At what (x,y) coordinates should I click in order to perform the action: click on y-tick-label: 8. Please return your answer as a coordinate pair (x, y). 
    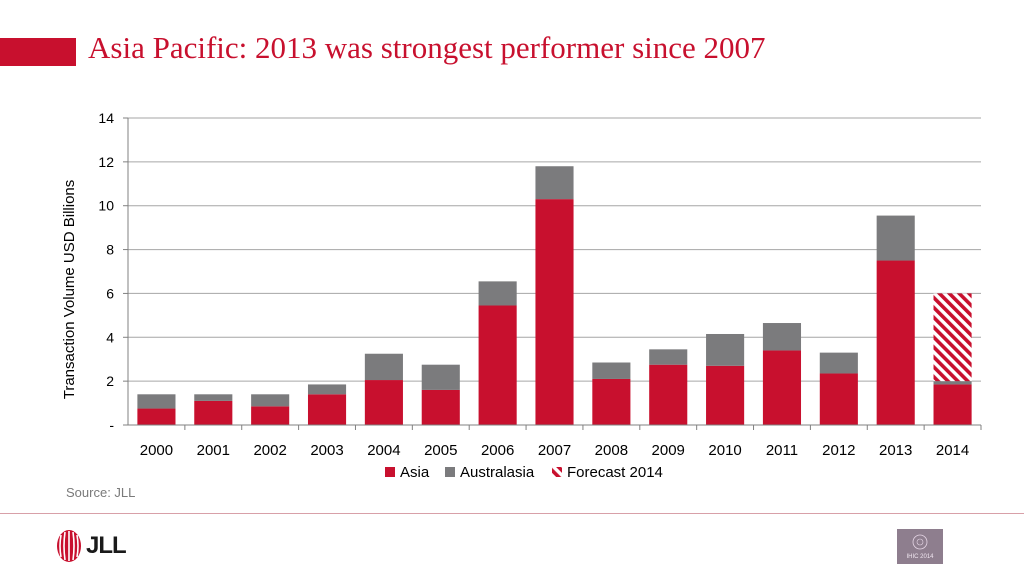
    Looking at the image, I should click on (110, 250).